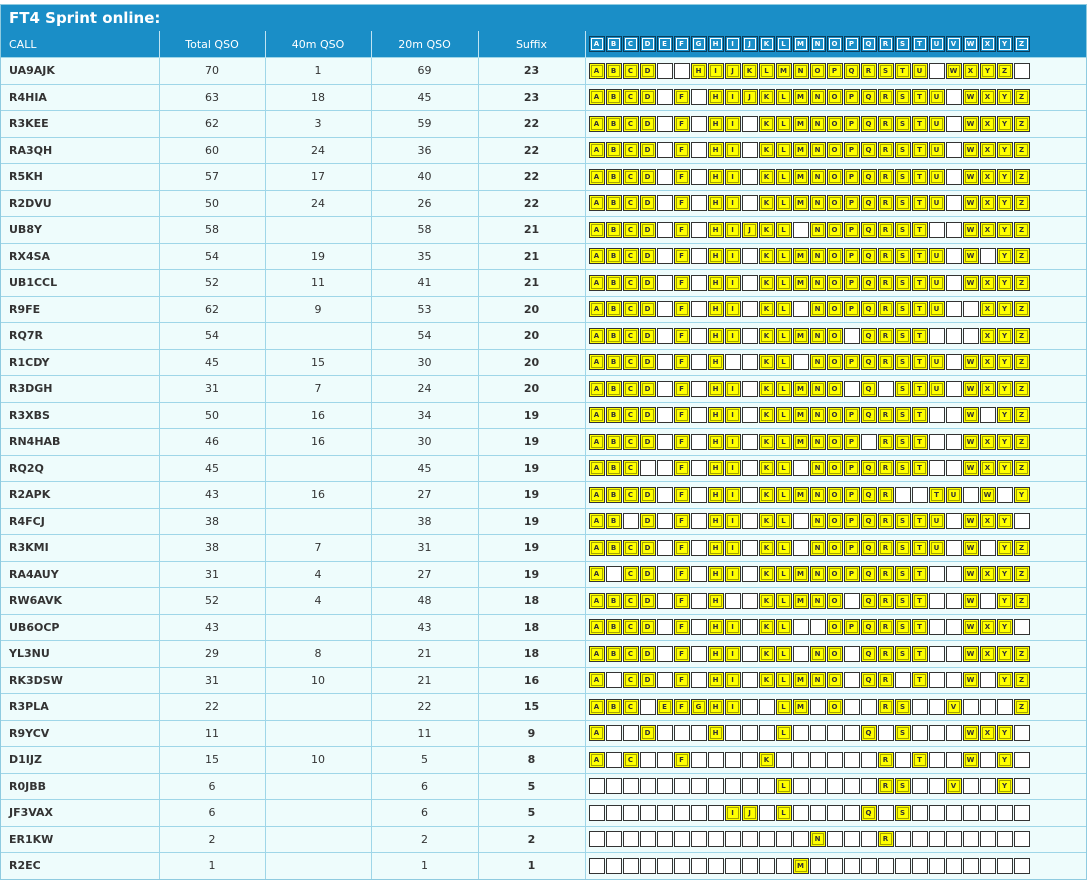 Image resolution: width=1089 pixels, height=887 pixels. What do you see at coordinates (544, 309) in the screenshot?
I see `table-row: R9FE 62 9 53 20 A B C D F H I K L N O P Q R S T U X Y Z` at bounding box center [544, 309].